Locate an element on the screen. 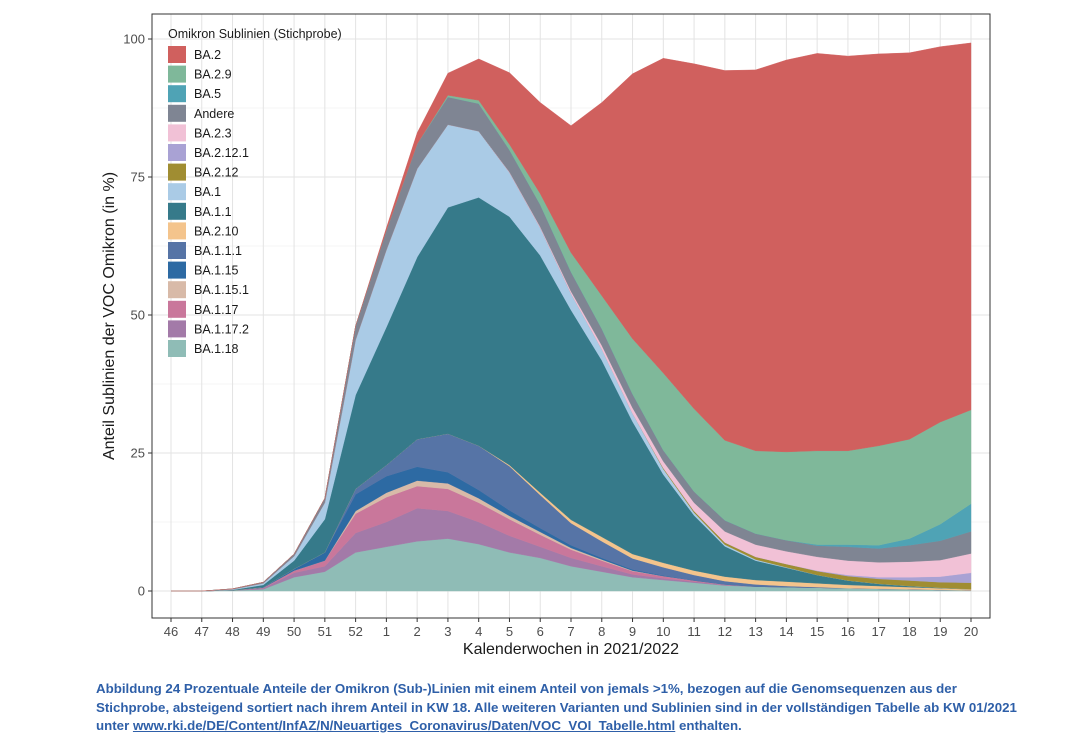 The width and height of the screenshot is (1073, 744). caption-suffix: enthalten. is located at coordinates (708, 725).